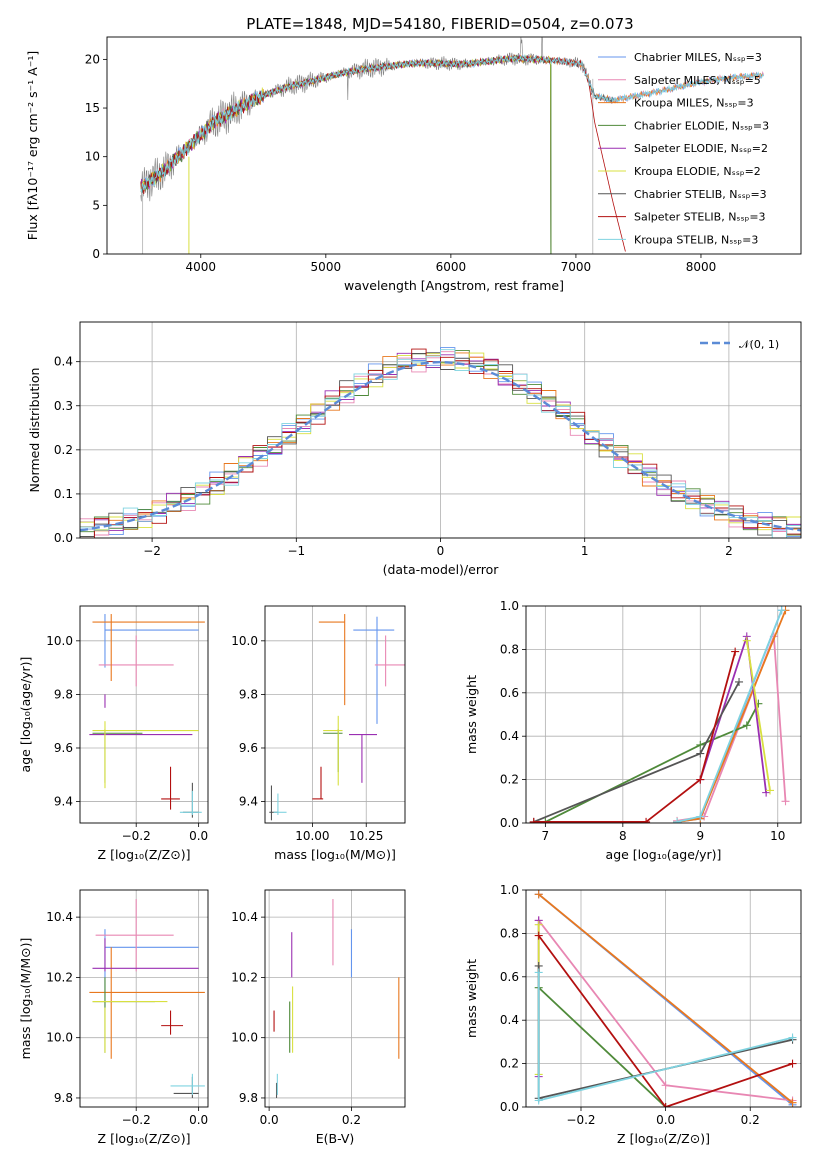 The image size is (819, 1170). I want to click on mass-vs-ebv-frame, so click(335, 998).